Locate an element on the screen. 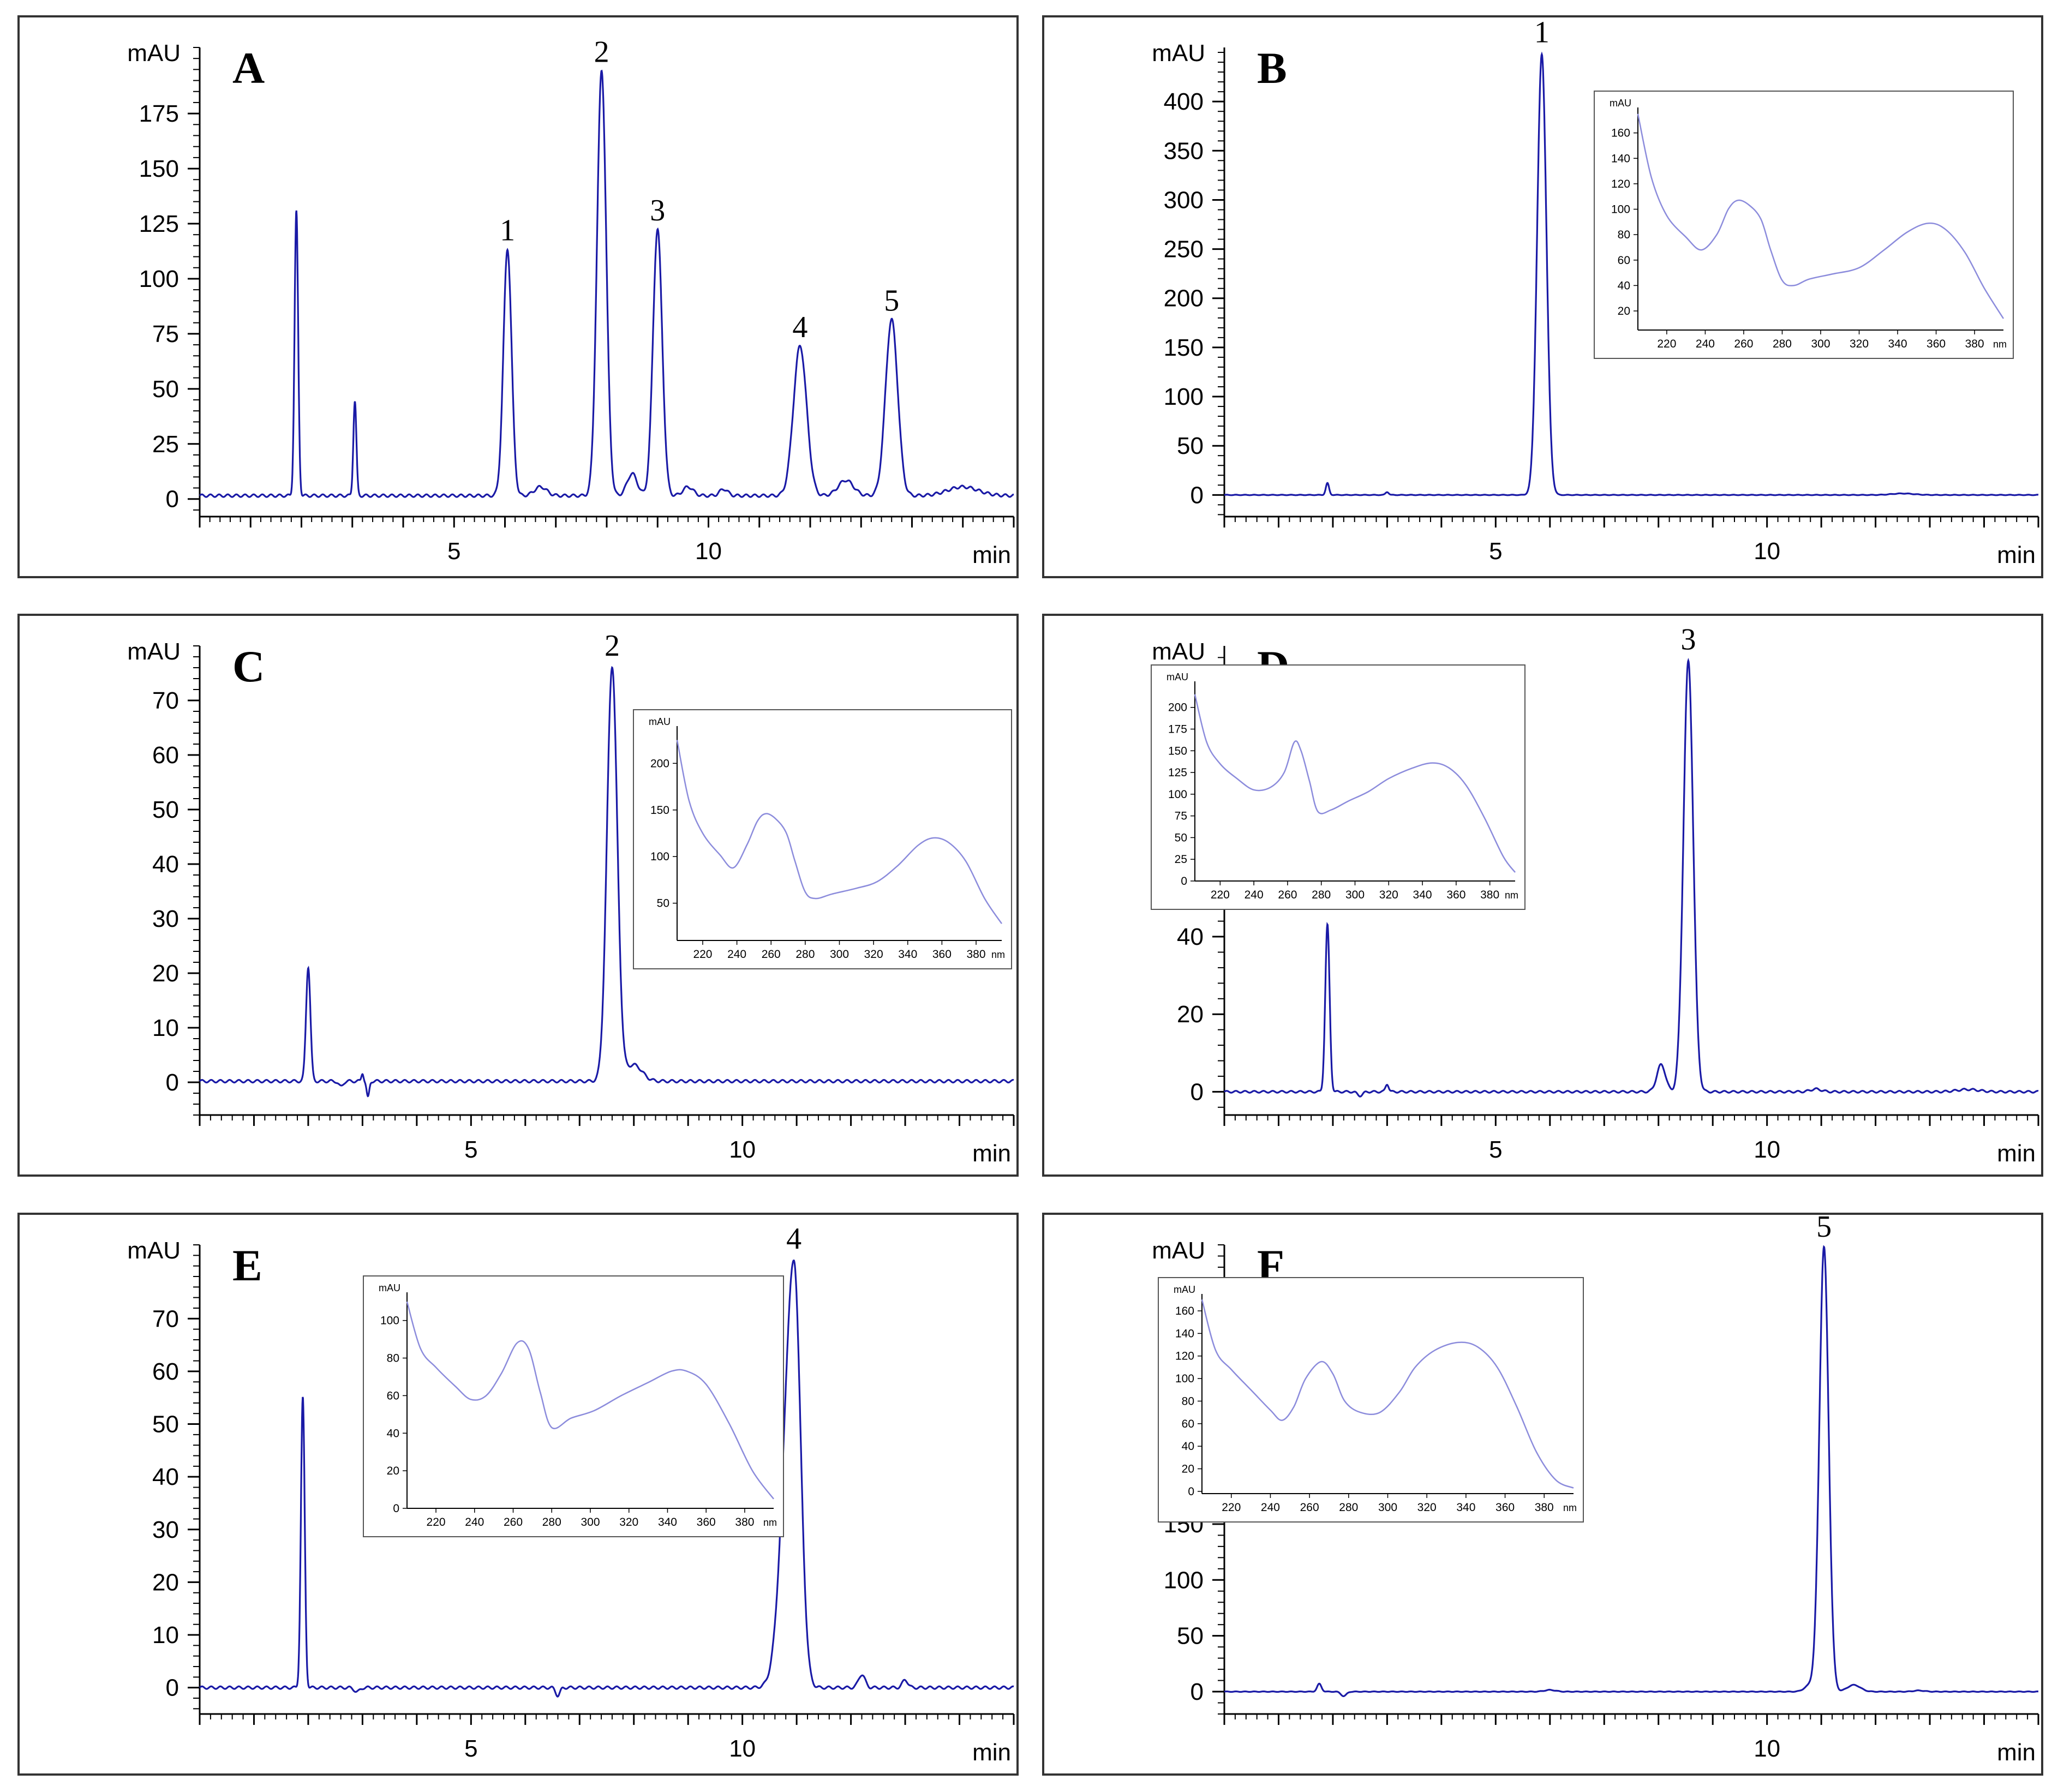 Image resolution: width=2052 pixels, height=1792 pixels. axes-a: 0 25 50 75 100 125 150 175 5 10 mAU min A is located at coordinates (571, 304).